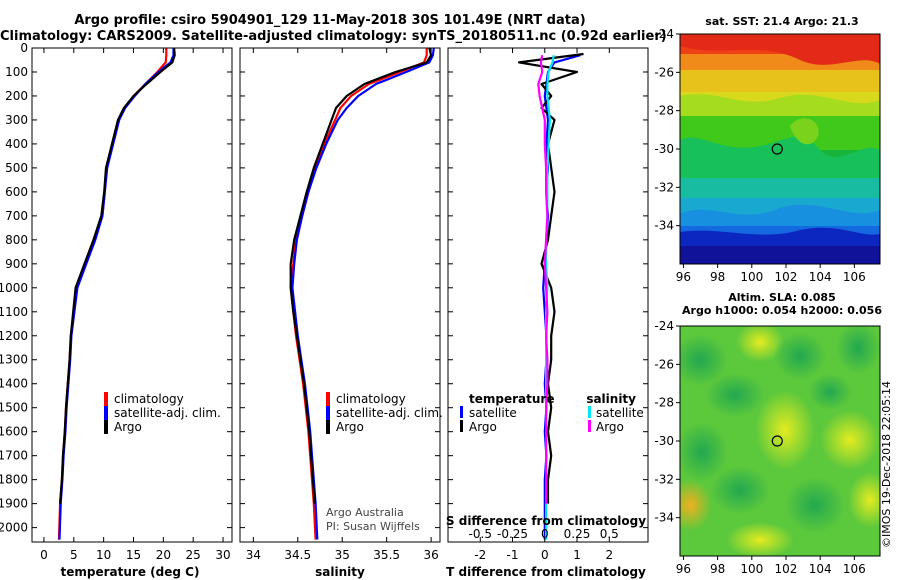  Describe the element at coordinates (483, 427) in the screenshot. I see `legend-t-argo: Argo` at that location.